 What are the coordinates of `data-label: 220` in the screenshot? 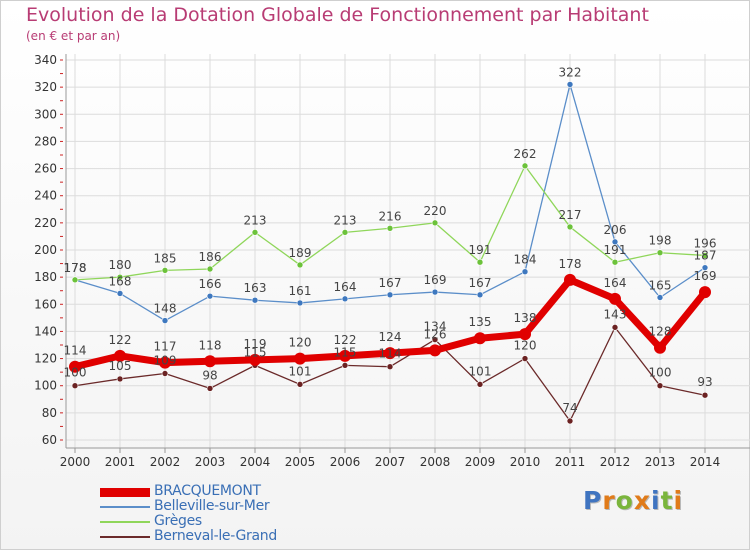 It's located at (435, 211).